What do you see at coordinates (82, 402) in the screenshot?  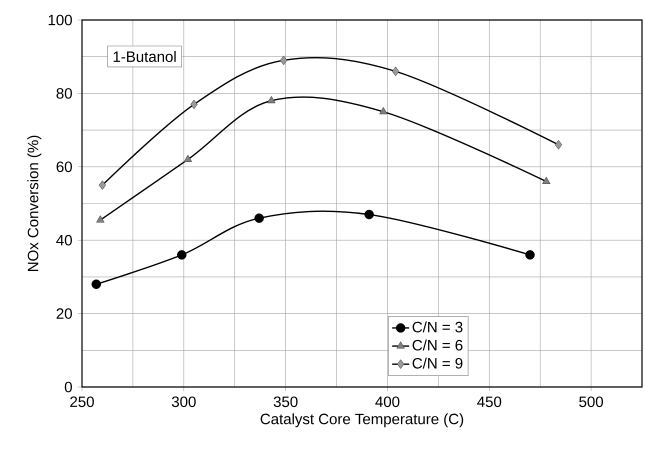 I see `x-tick-label: 250` at bounding box center [82, 402].